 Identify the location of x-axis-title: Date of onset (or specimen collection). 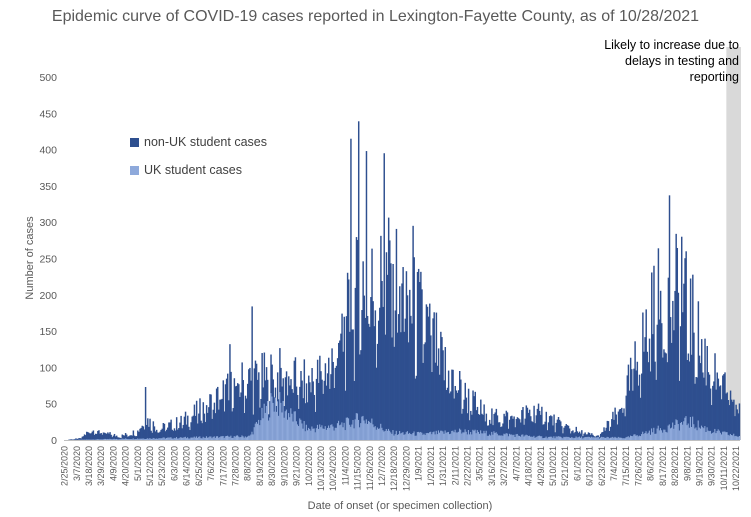
(400, 506).